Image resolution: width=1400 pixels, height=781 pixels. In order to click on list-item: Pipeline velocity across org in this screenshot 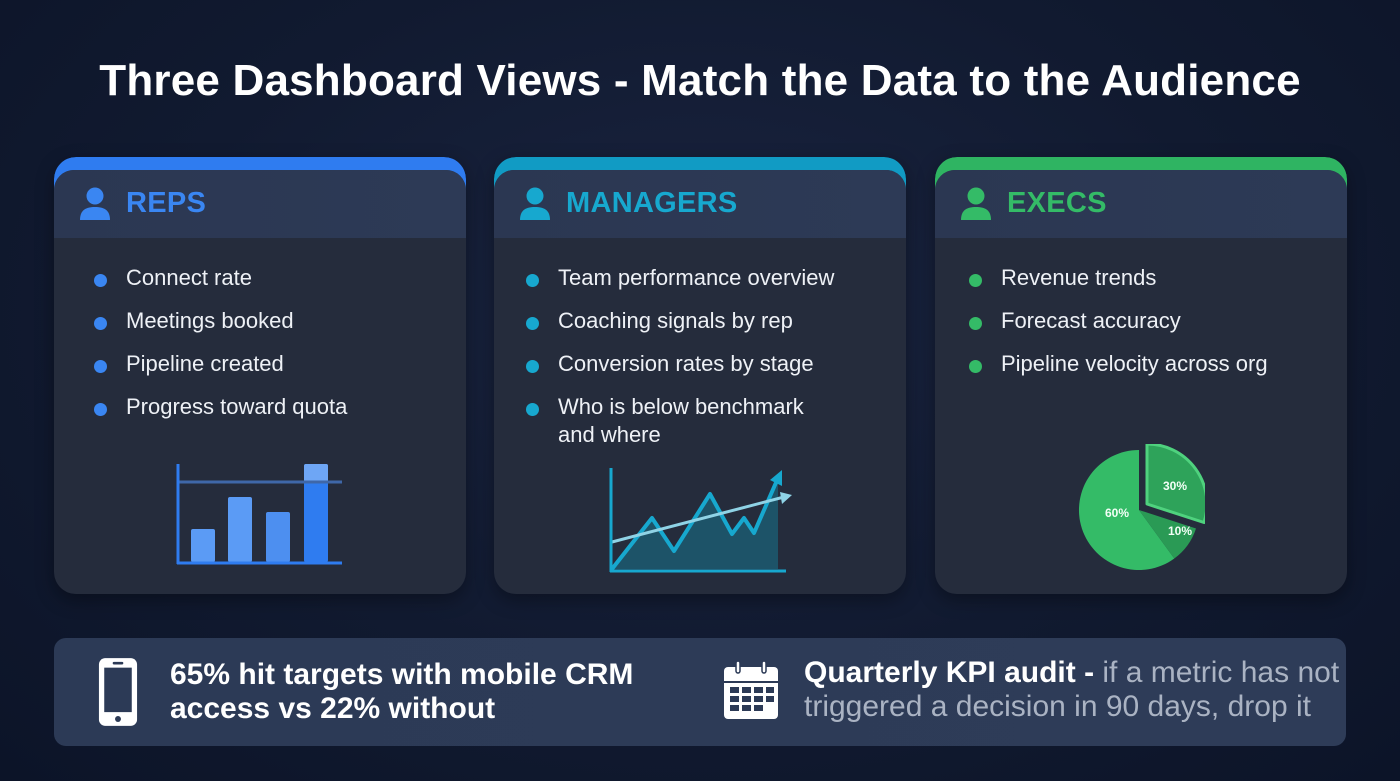, I will do `click(1148, 364)`.